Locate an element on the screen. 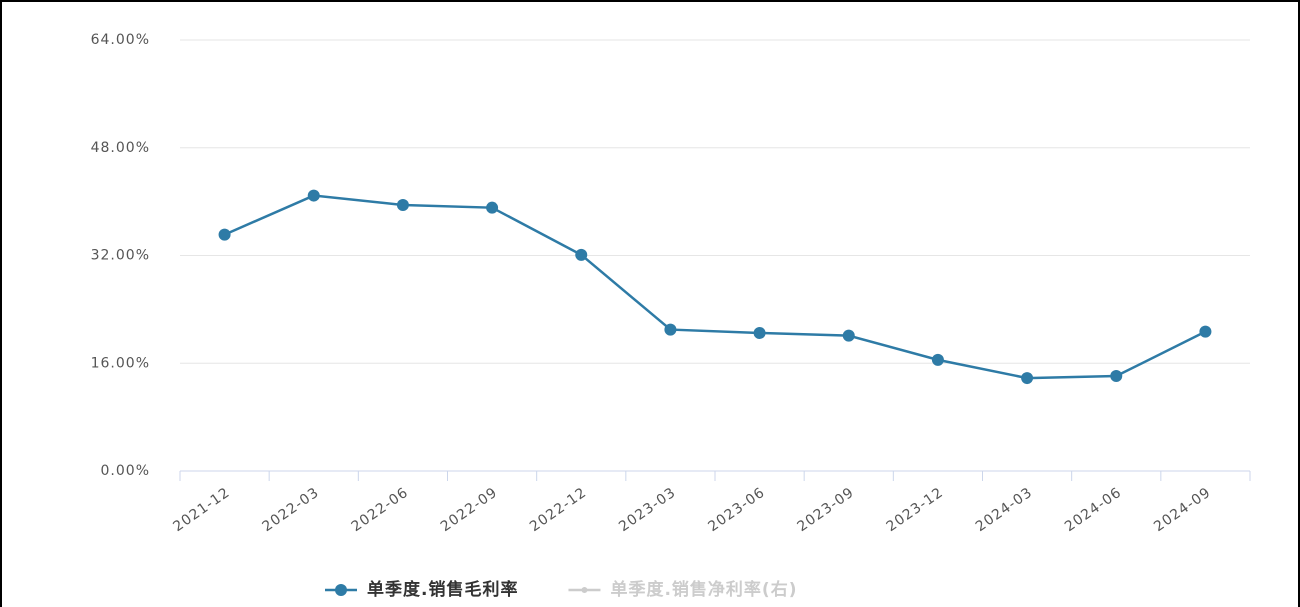 This screenshot has width=1300, height=607. legend-item: 单季度.销售净利率(右) is located at coordinates (682, 589).